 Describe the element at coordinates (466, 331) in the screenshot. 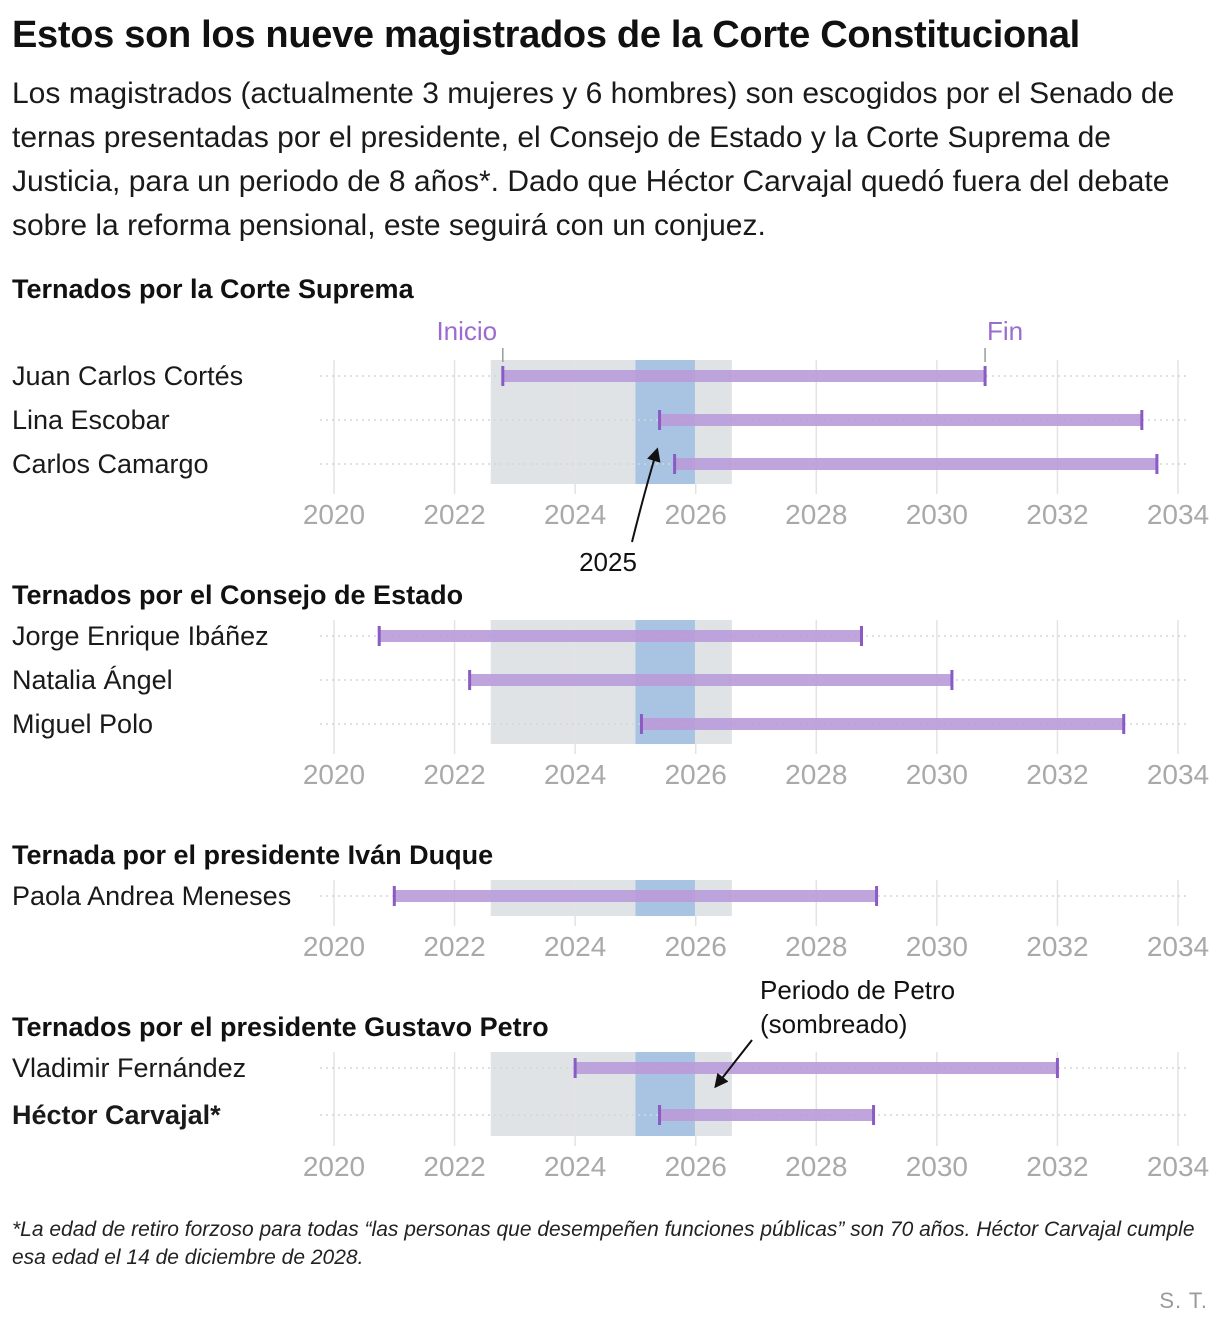

I see `inicio-label: Inicio` at that location.